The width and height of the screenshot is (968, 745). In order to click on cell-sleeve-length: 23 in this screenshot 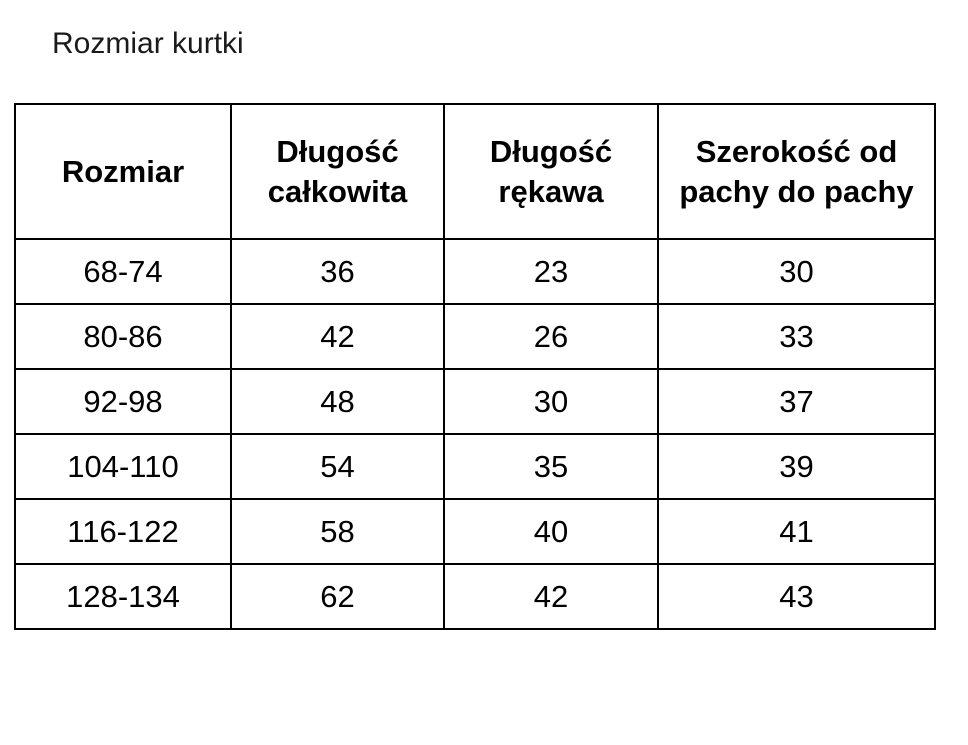, I will do `click(551, 271)`.